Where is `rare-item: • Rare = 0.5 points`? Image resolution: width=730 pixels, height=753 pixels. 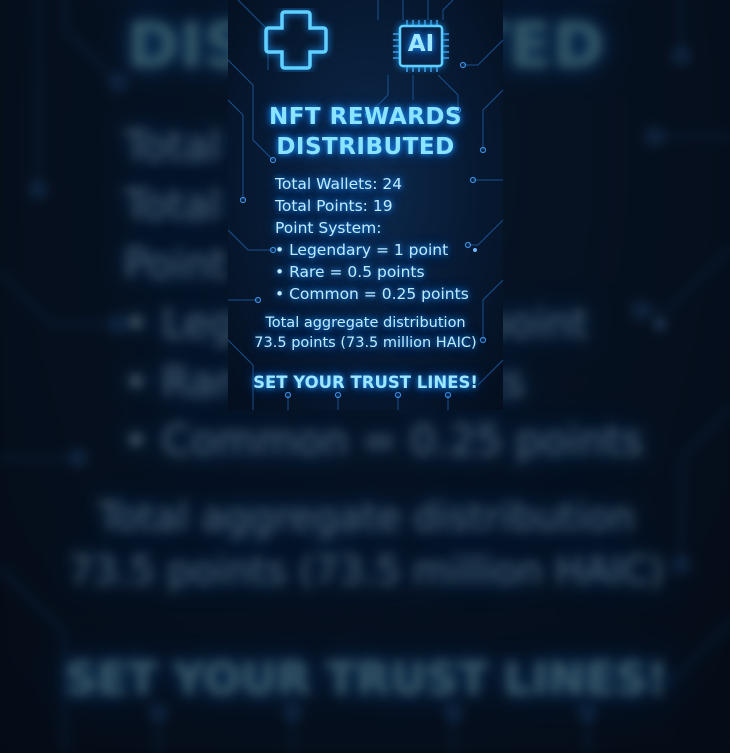
rare-item: • Rare = 0.5 points is located at coordinates (350, 272).